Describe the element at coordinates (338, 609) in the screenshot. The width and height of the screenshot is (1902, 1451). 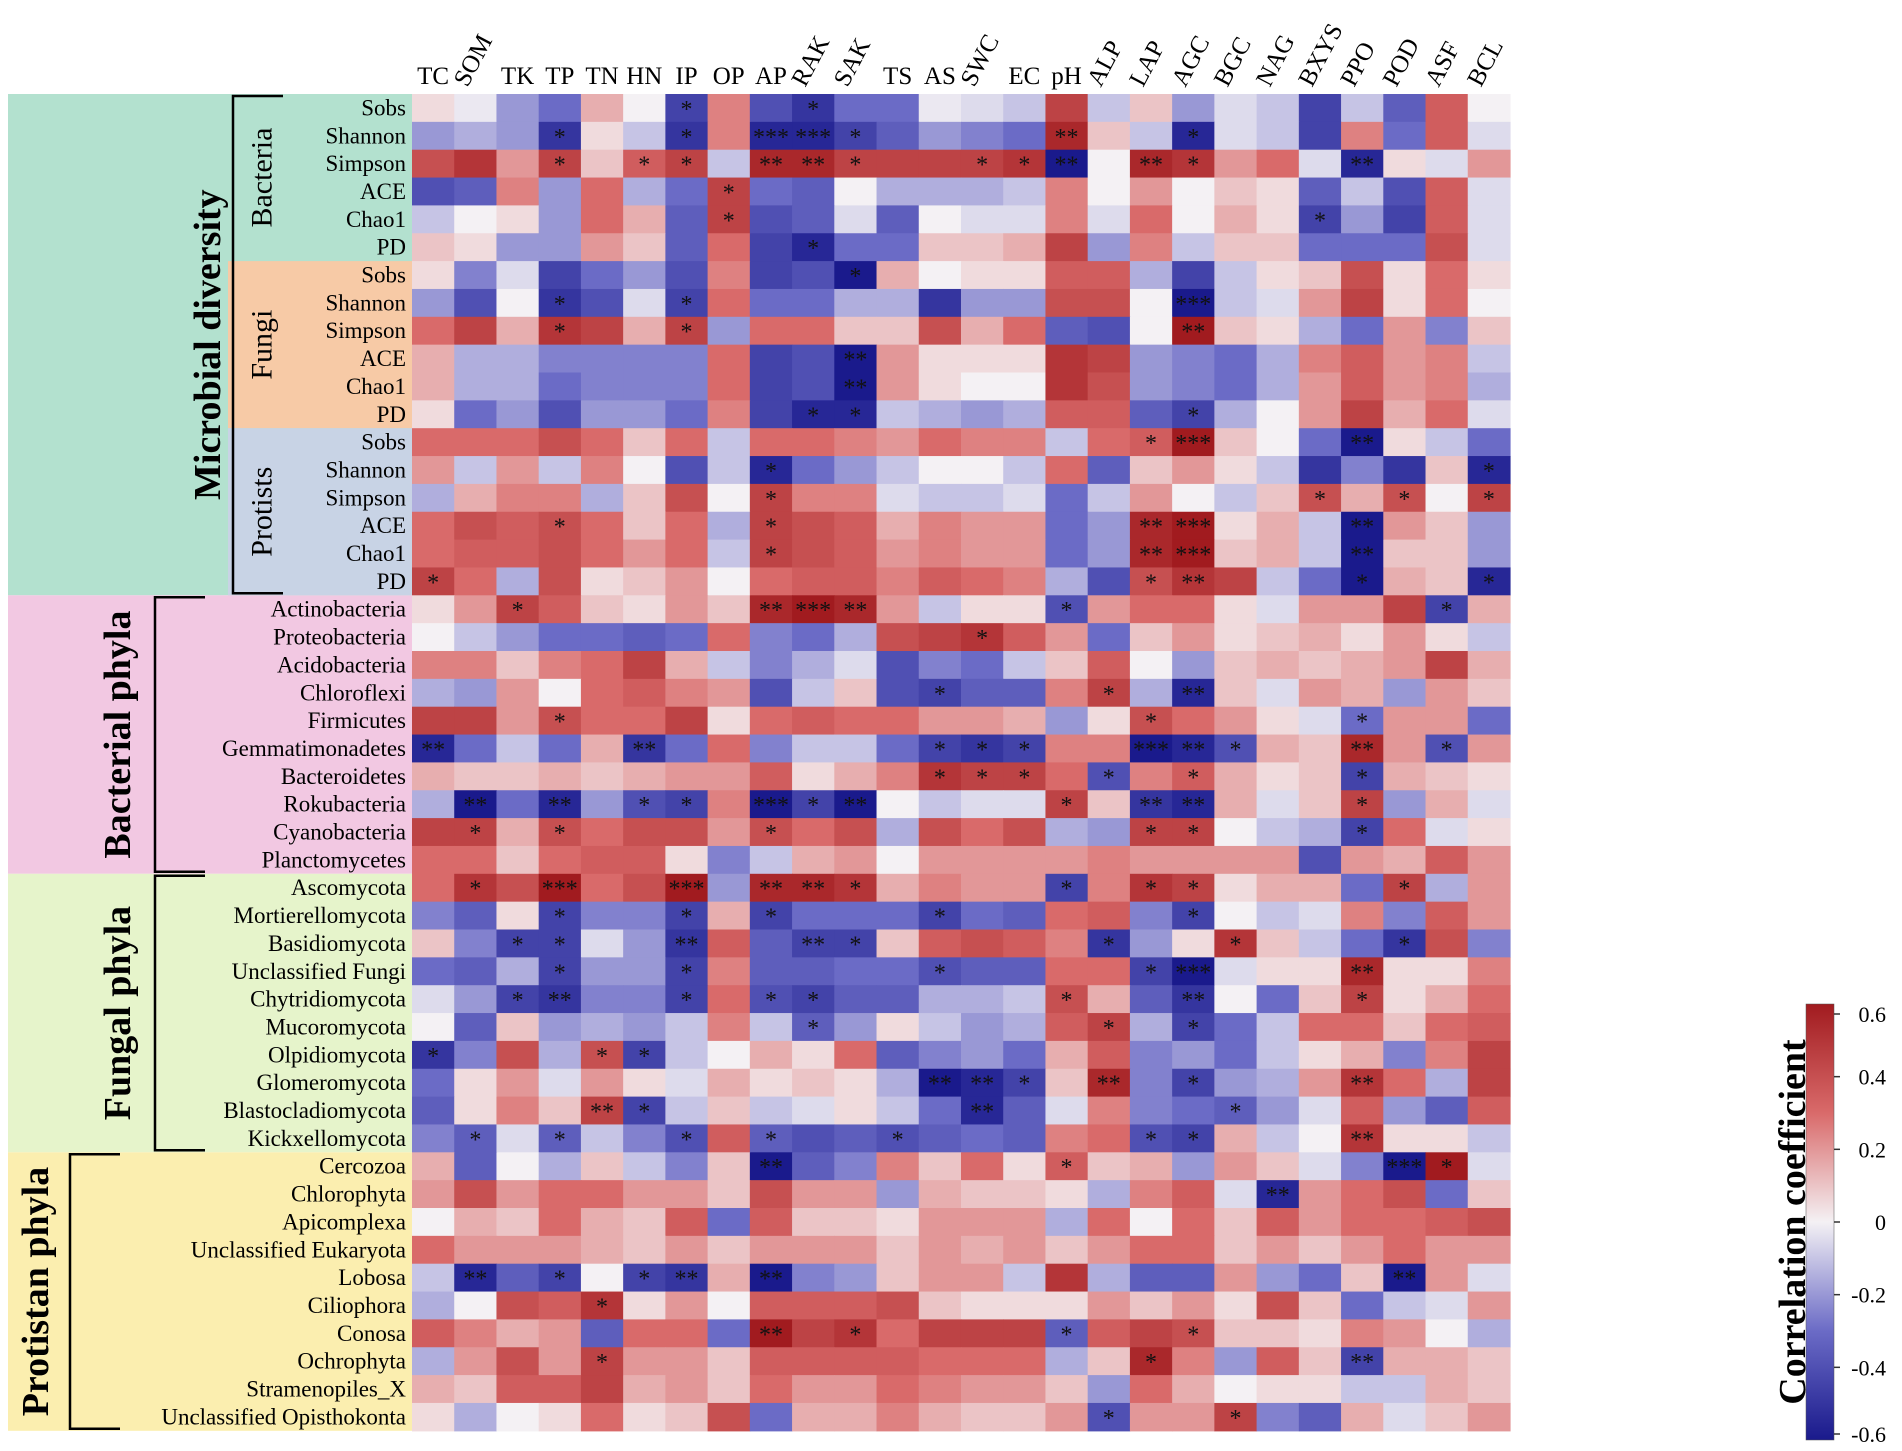
I see `row-label: Actinobacteria` at that location.